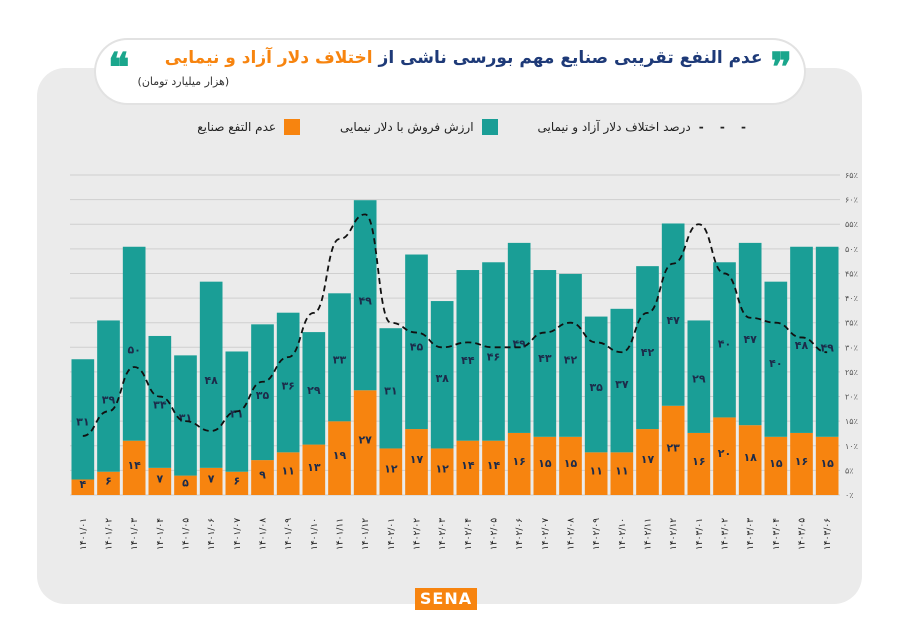  Describe the element at coordinates (781, 67) in the screenshot. I see `quote-open-icon: ❞` at that location.